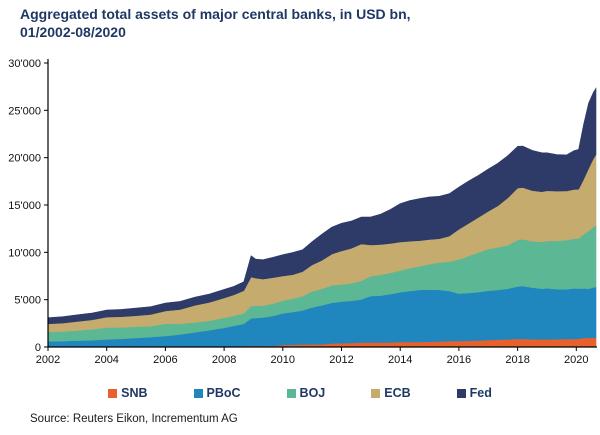  I want to click on x-axis-tick-label: 2020, so click(576, 360).